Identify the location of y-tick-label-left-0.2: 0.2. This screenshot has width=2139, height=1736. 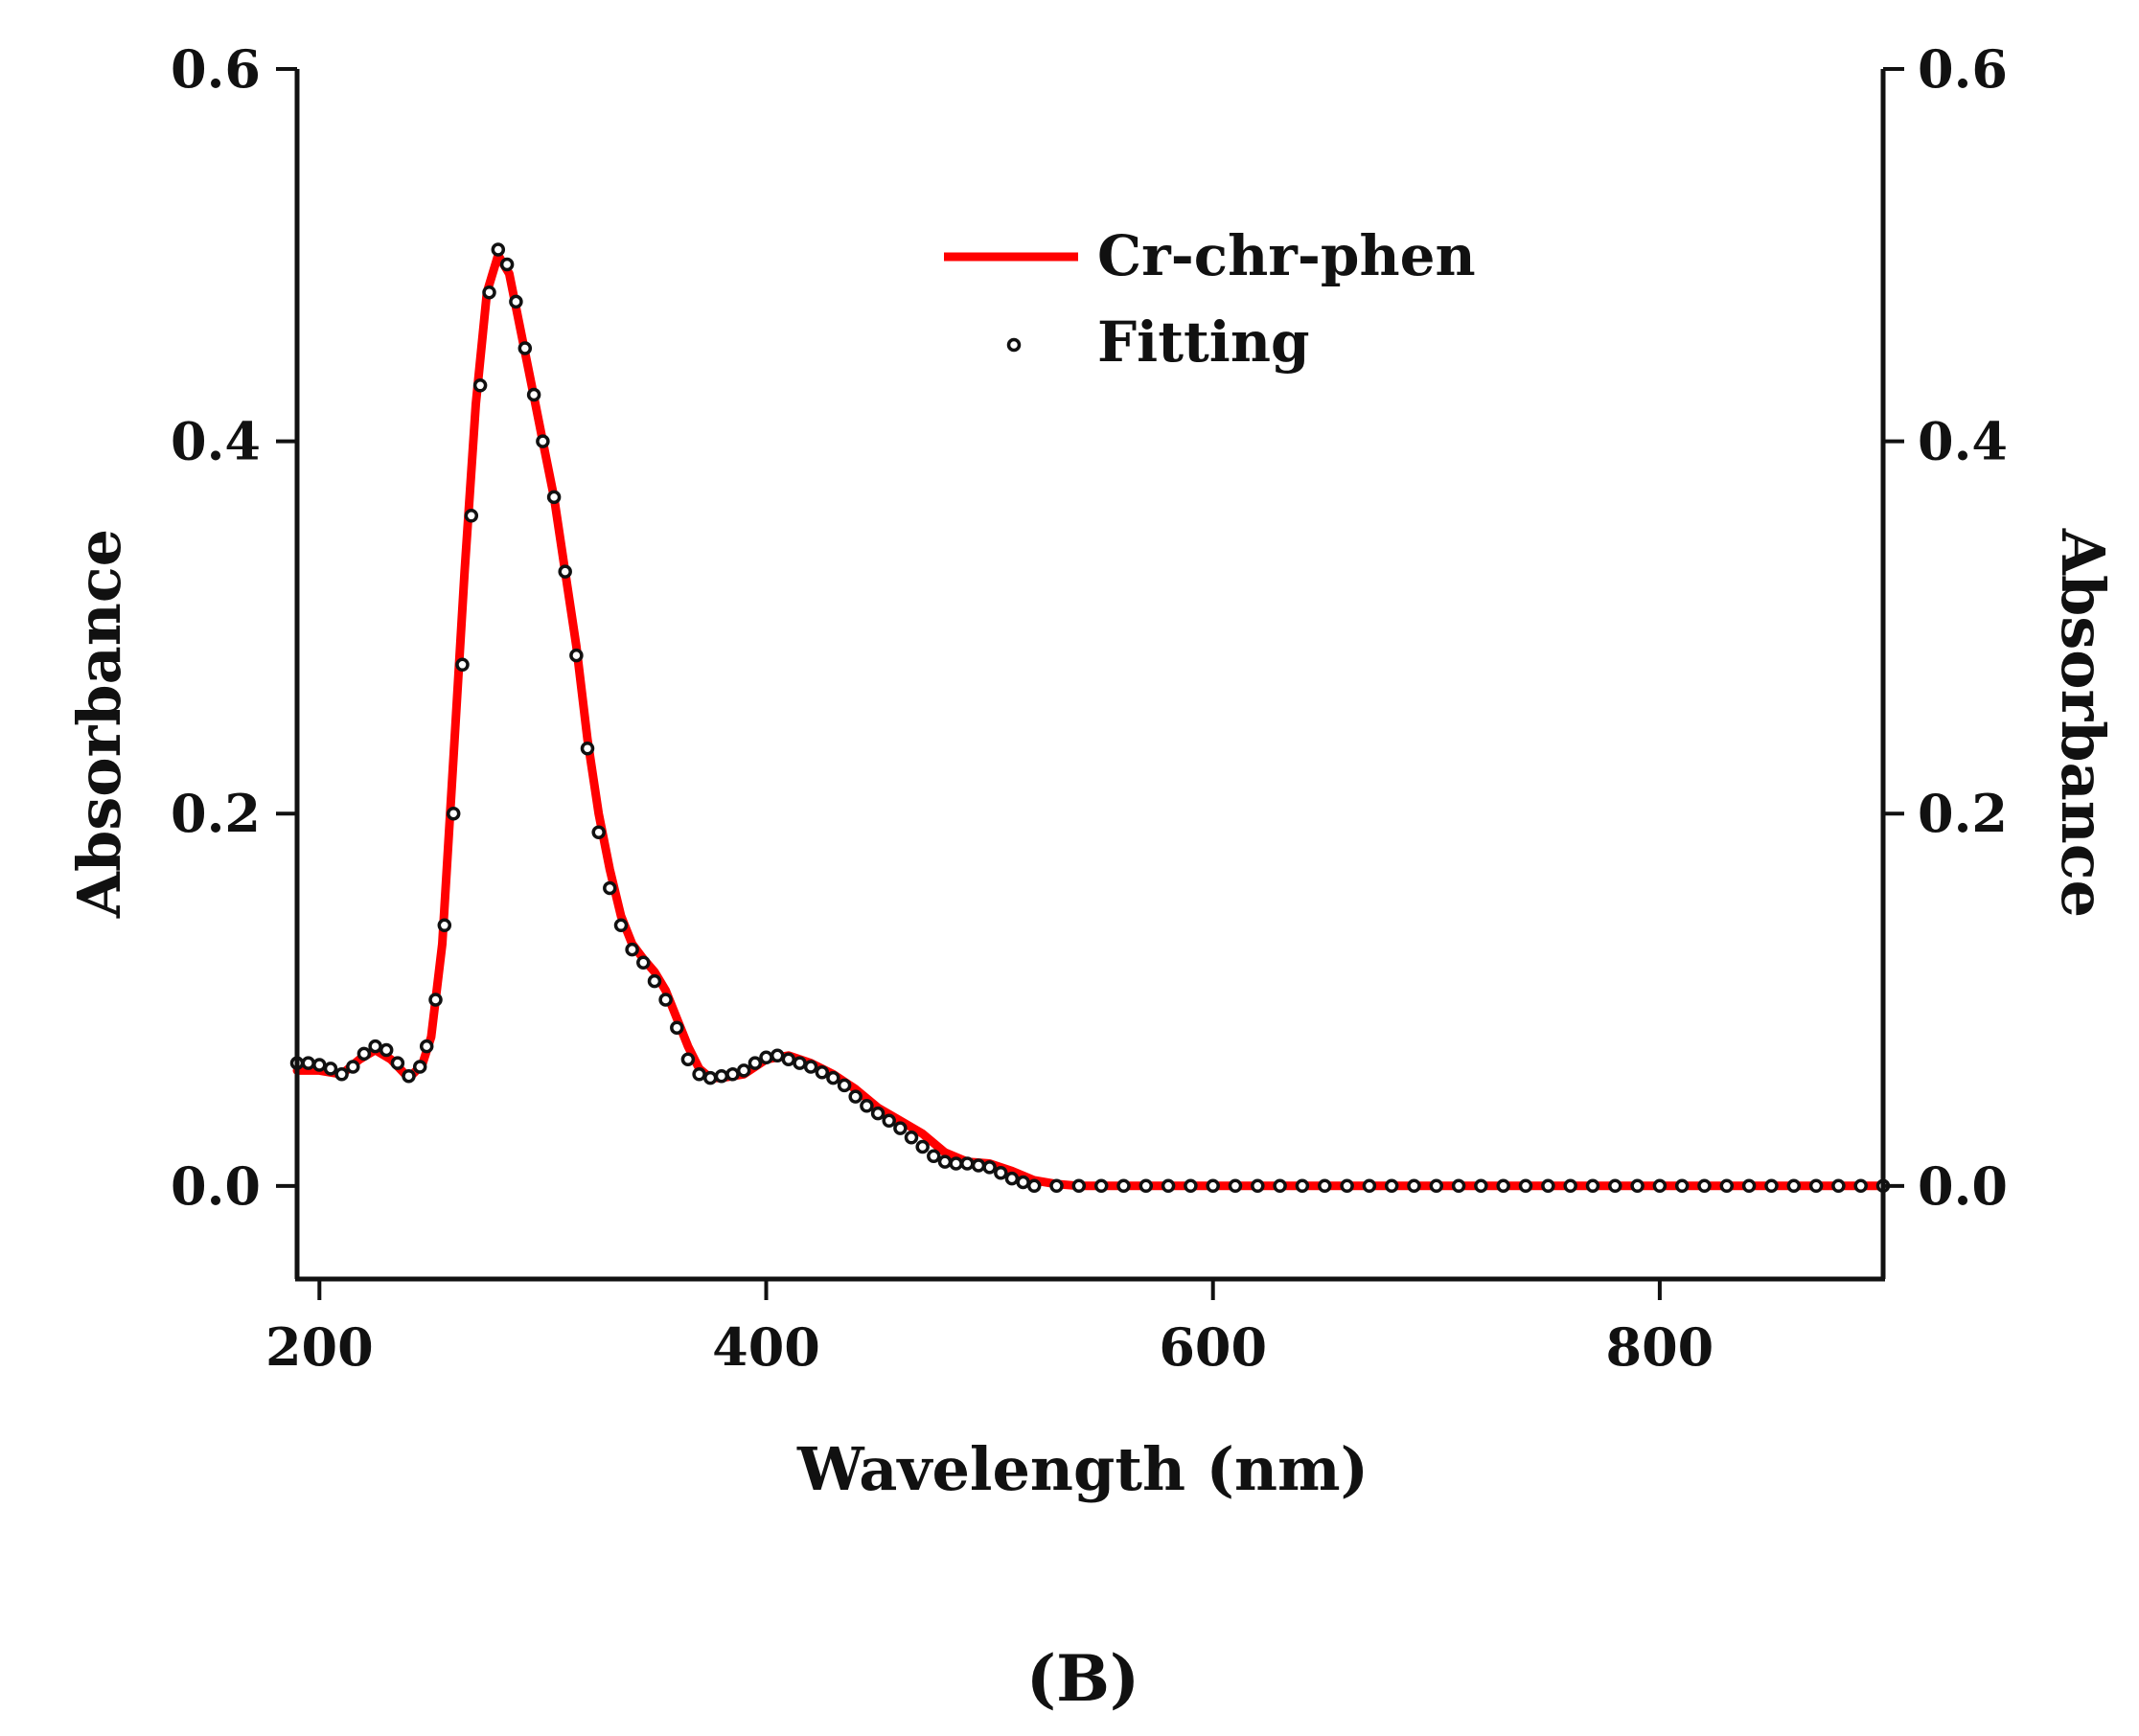
(216, 814).